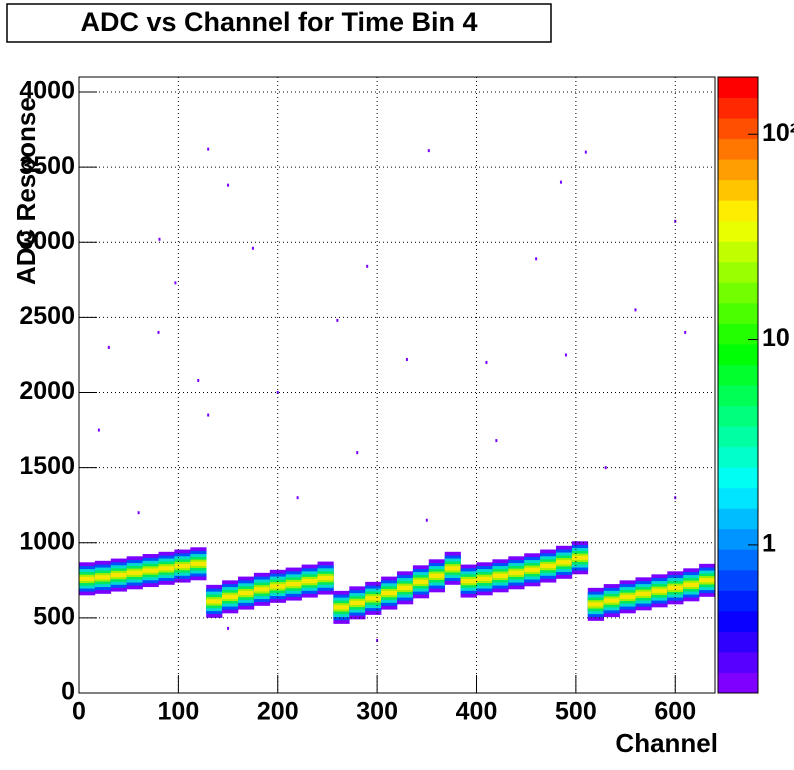 The height and width of the screenshot is (770, 794). Describe the element at coordinates (47, 316) in the screenshot. I see `y-tick-label: 2500` at that location.